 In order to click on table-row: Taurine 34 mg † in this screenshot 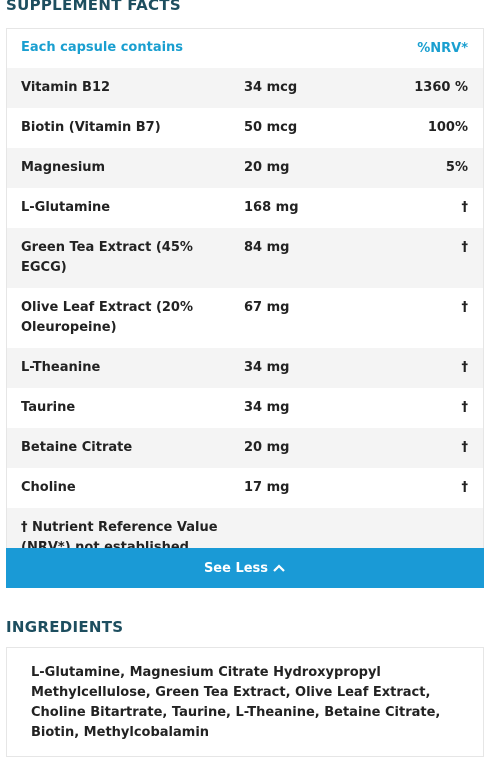, I will do `click(245, 408)`.